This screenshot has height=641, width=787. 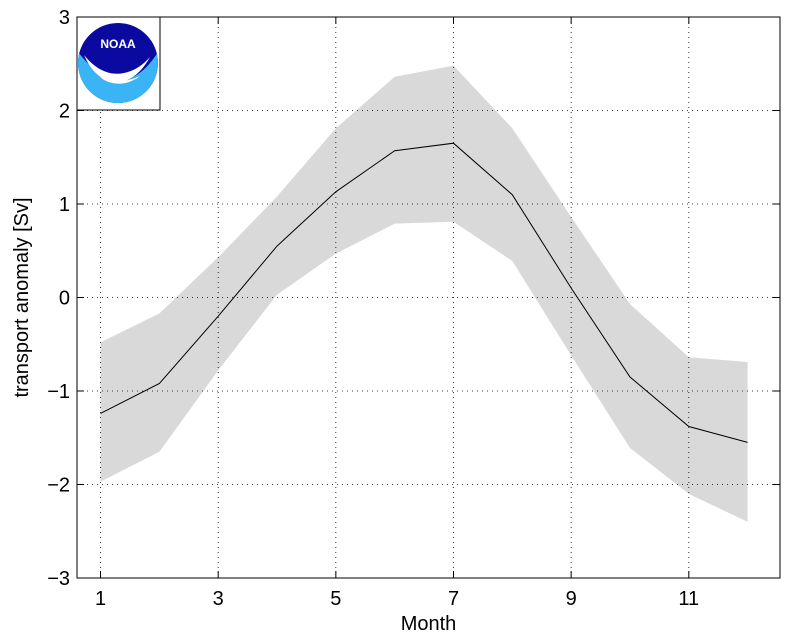 I want to click on x-tick-label: 3, so click(x=218, y=599).